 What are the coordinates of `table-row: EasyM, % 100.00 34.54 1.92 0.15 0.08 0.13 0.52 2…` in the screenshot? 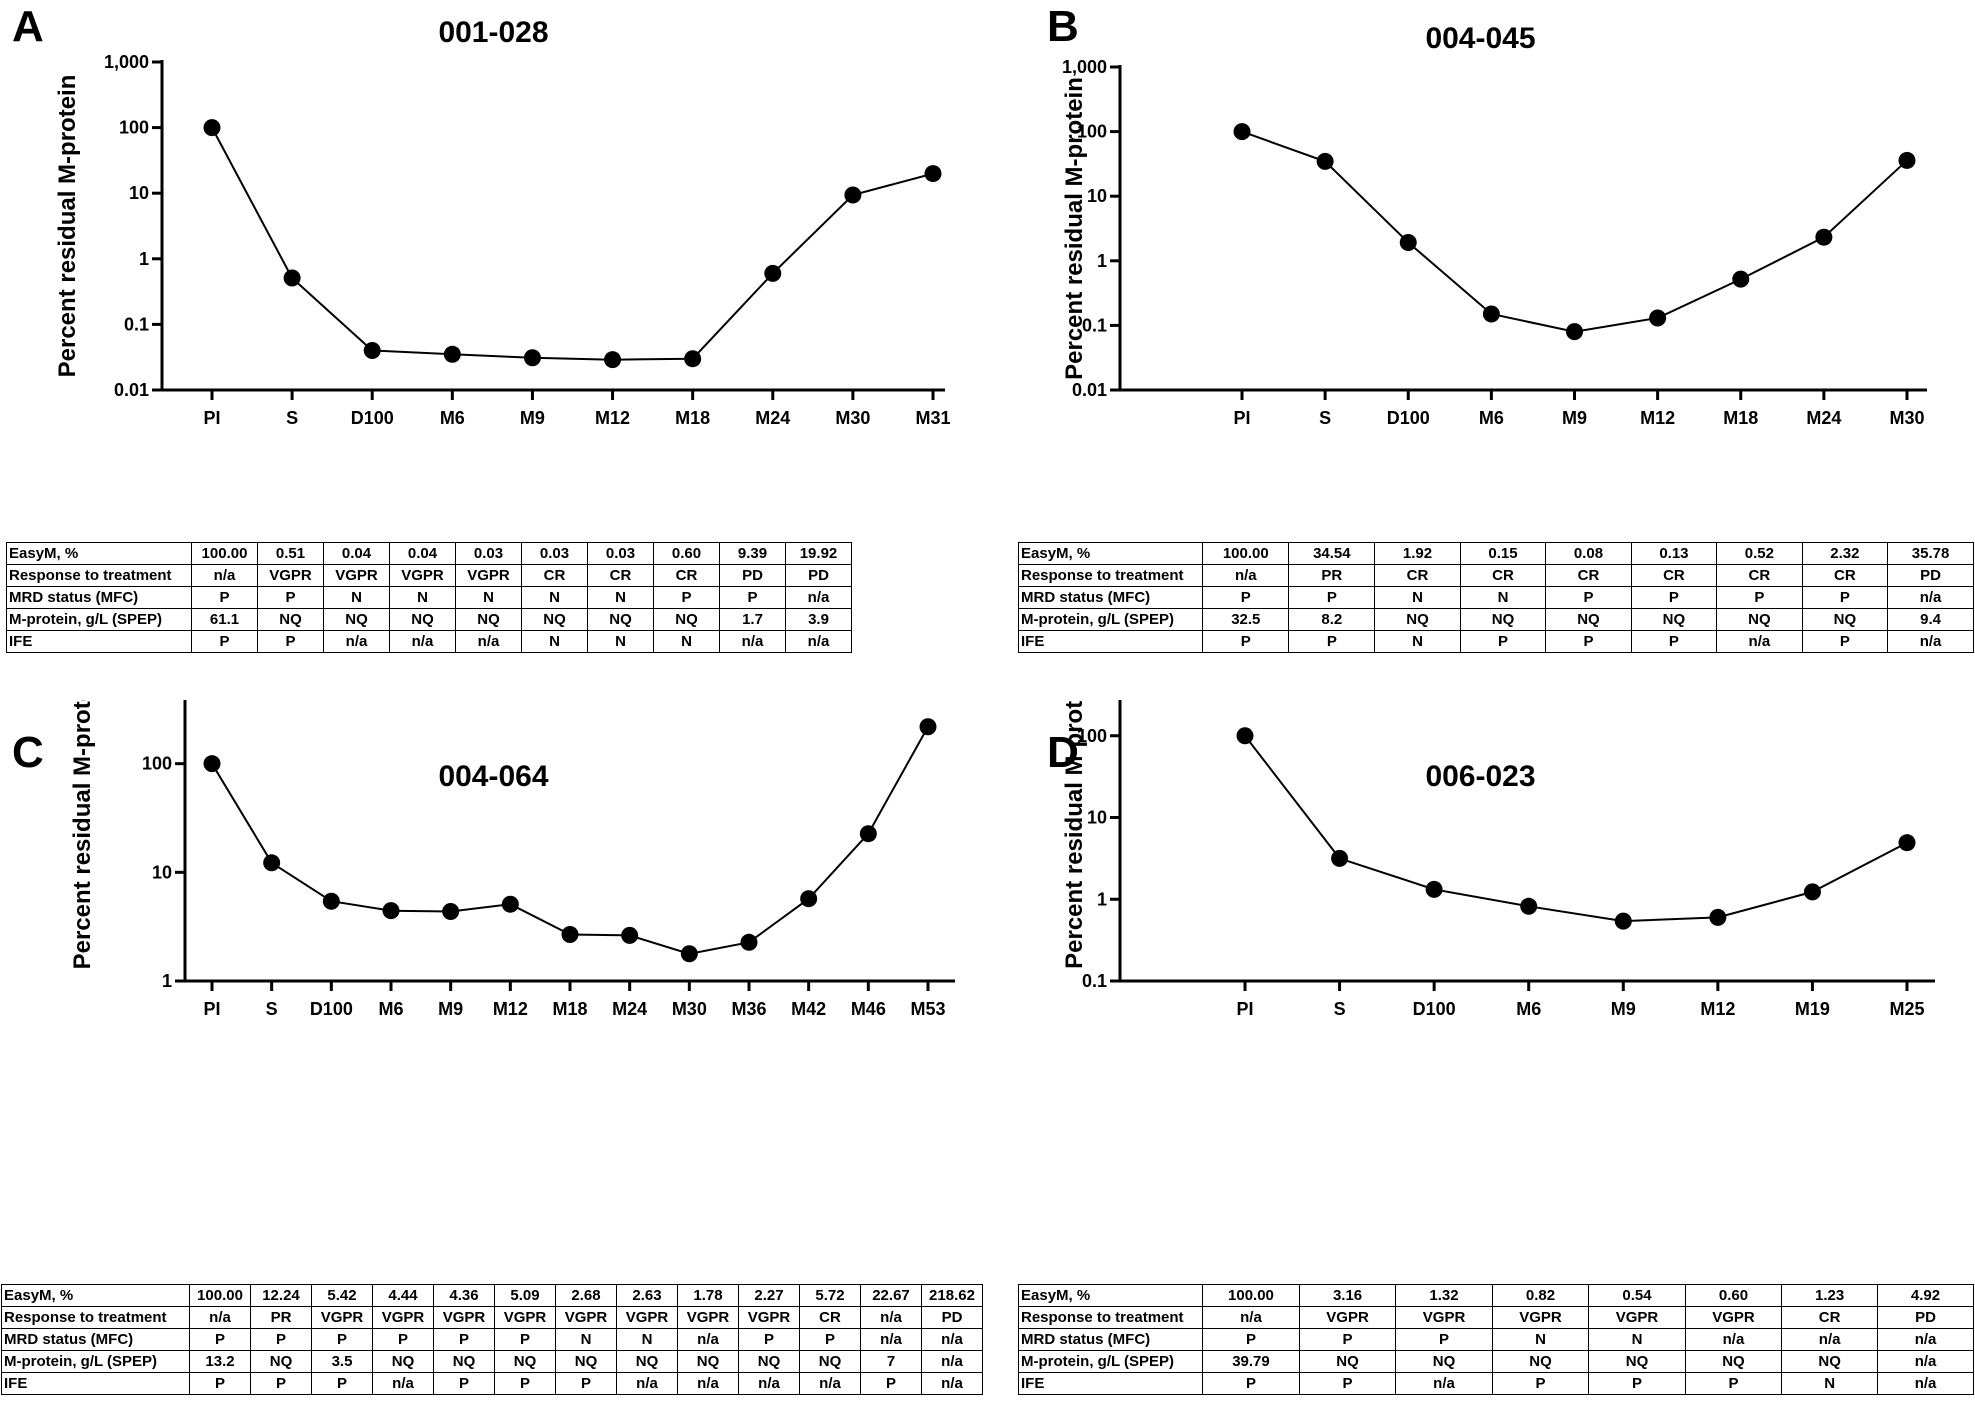 It's located at (1495, 553).